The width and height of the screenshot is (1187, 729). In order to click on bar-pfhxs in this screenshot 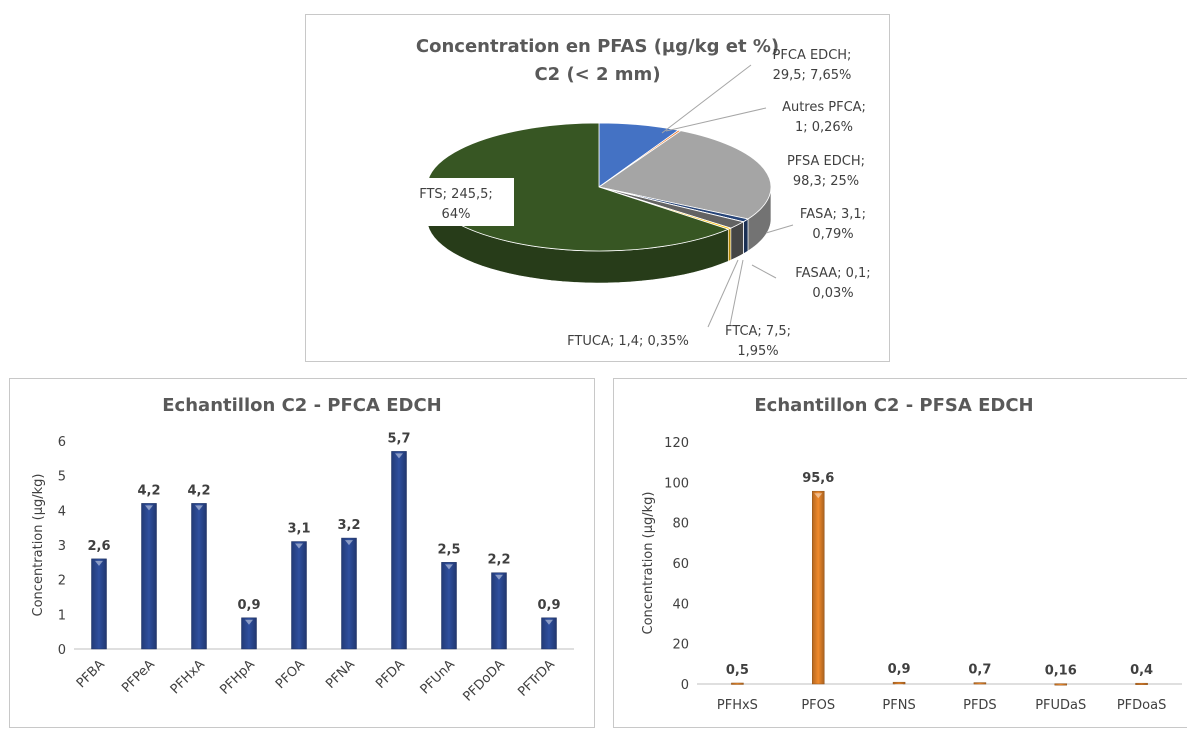, I will do `click(737, 684)`.